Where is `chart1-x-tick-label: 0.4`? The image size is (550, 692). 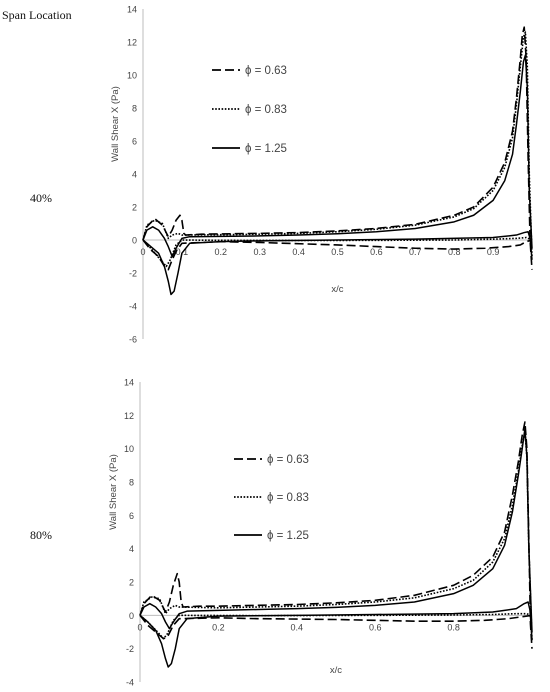
chart1-x-tick-label: 0.4 is located at coordinates (297, 627).